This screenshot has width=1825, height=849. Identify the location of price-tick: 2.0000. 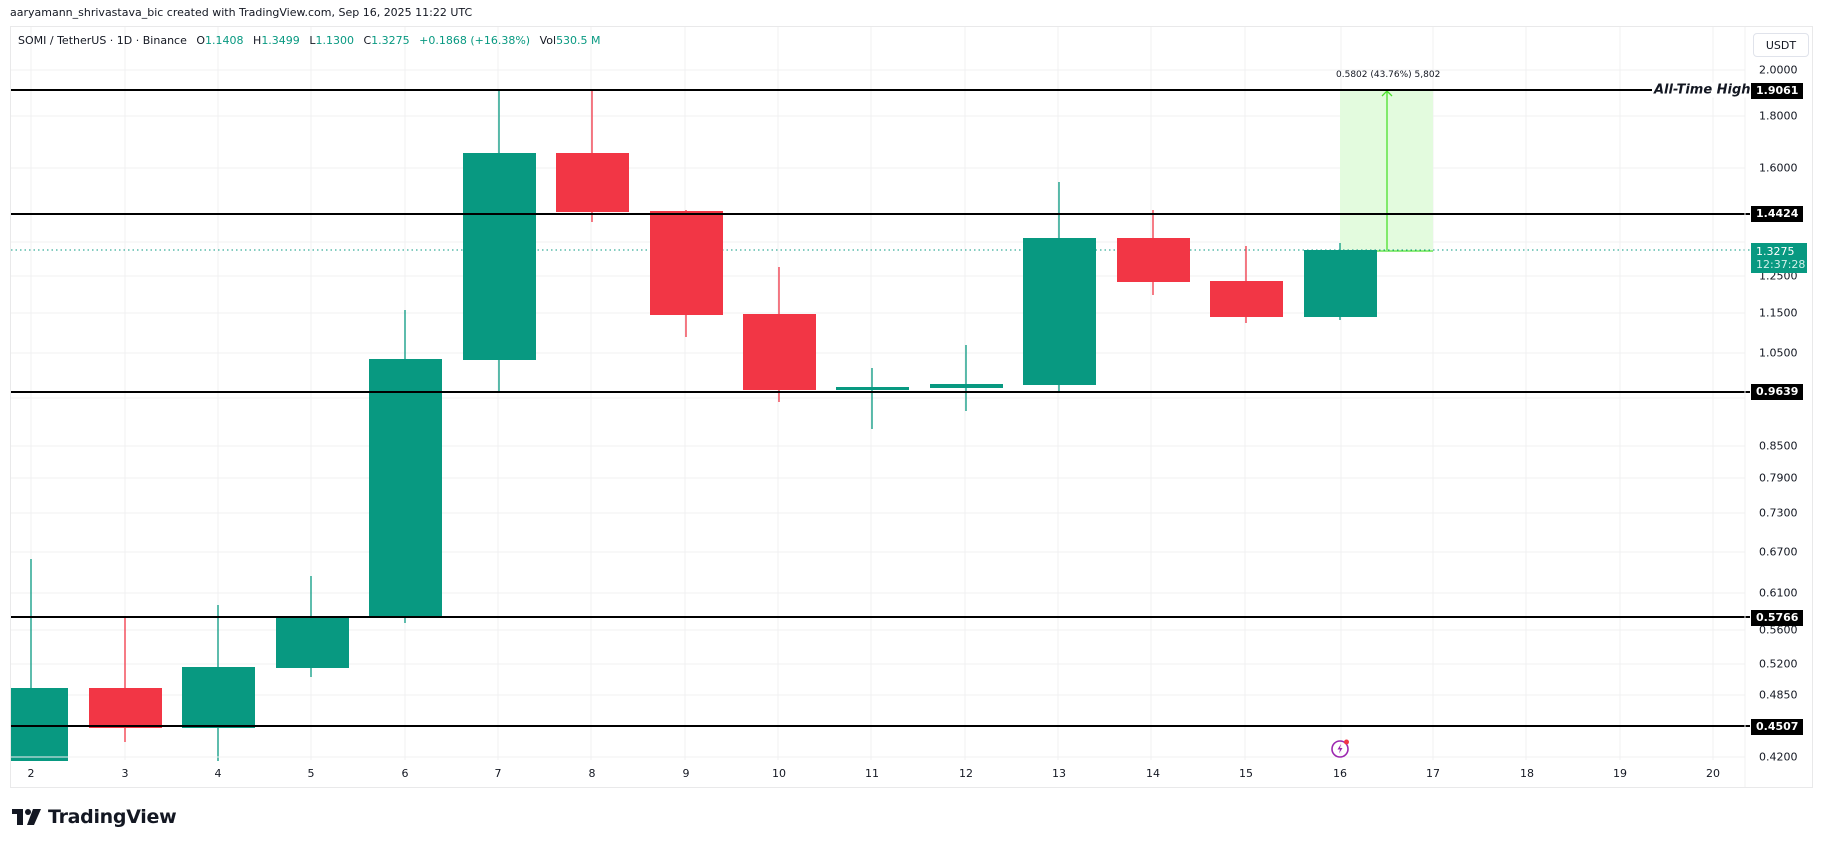
(1778, 70).